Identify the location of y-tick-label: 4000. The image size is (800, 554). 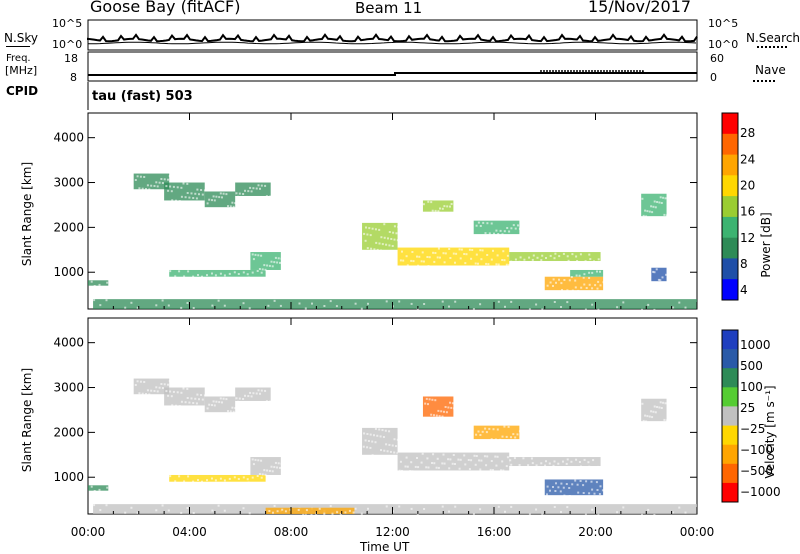
(68, 138).